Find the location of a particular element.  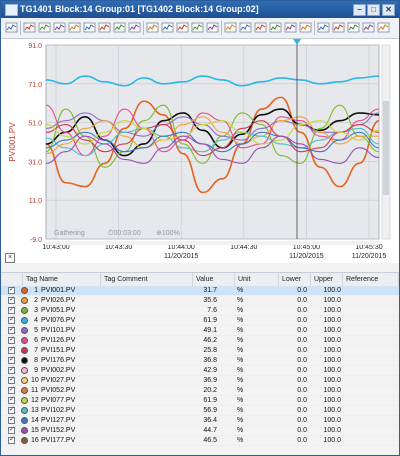

header-tag-comment: Tag Comment is located at coordinates (147, 279).